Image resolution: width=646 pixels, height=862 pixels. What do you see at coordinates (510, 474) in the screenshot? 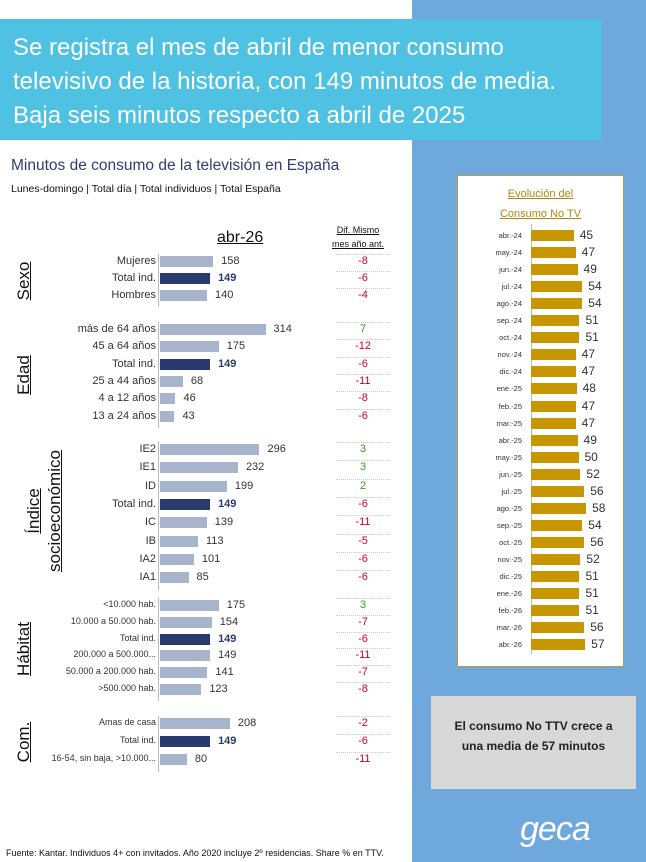
I see `no-tv-month-label: jun.-25` at bounding box center [510, 474].